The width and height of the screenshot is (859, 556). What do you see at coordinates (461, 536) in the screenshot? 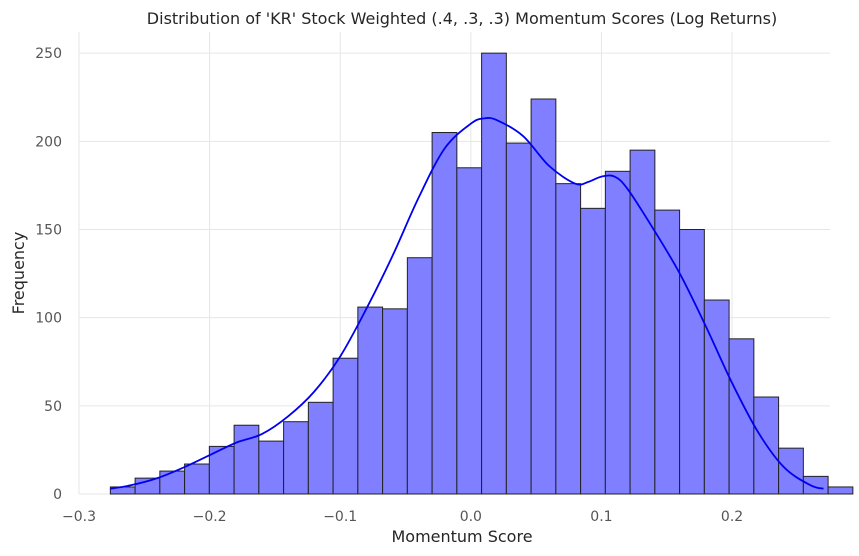
I see `x-axis-label: Momentum Score` at bounding box center [461, 536].